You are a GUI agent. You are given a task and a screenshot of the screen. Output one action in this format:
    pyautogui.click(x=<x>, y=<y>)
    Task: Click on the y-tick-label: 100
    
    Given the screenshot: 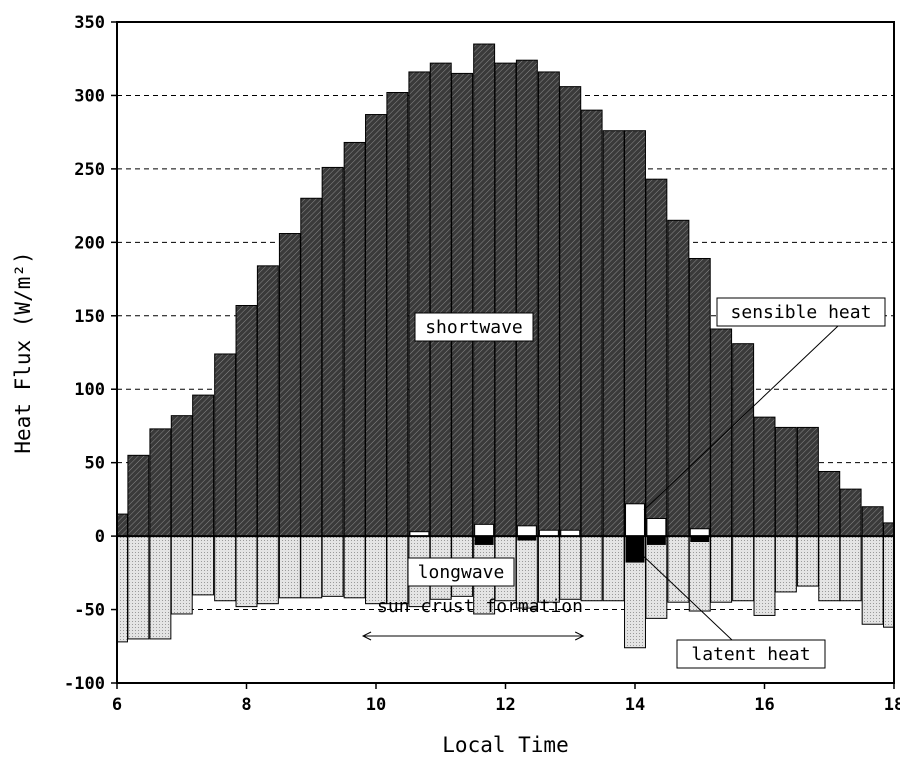 What is the action you would take?
    pyautogui.click(x=89, y=390)
    